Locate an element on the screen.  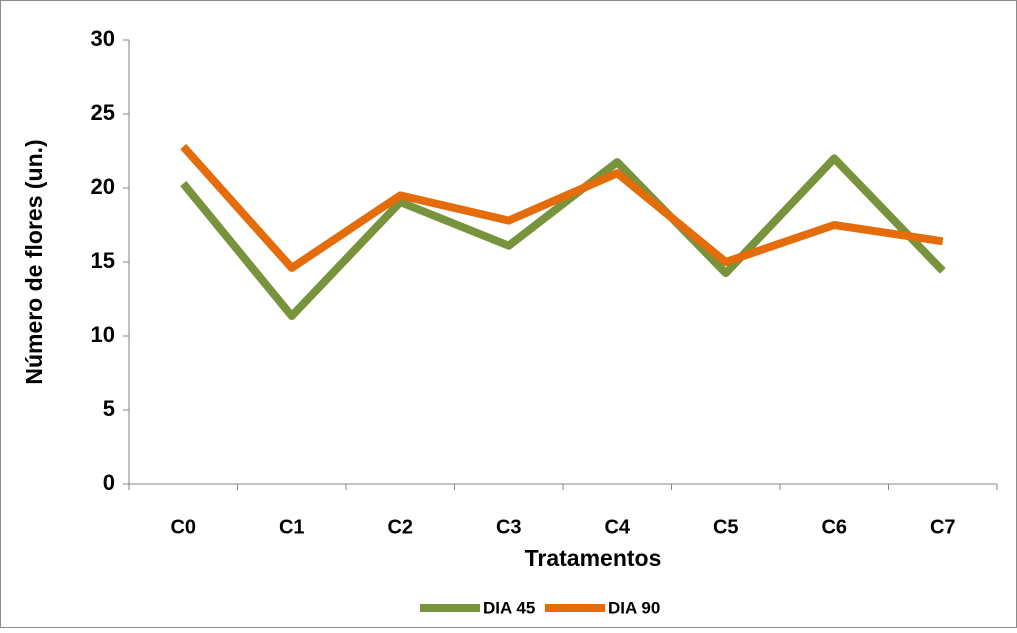
y-tick-label: 15 is located at coordinates (103, 260).